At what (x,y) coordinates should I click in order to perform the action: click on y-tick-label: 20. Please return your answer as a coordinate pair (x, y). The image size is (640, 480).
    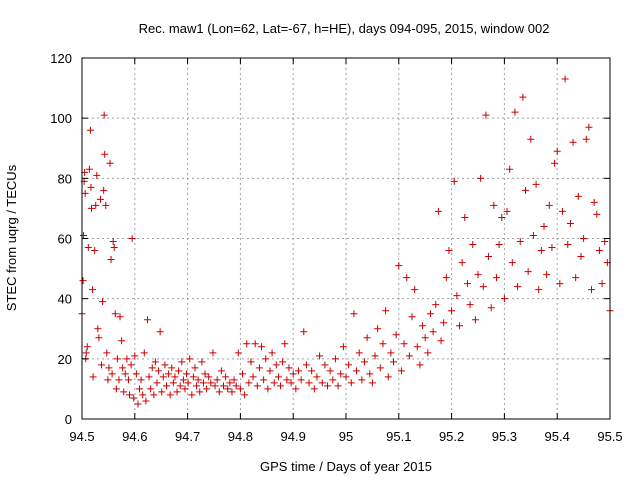
    Looking at the image, I should click on (65, 359).